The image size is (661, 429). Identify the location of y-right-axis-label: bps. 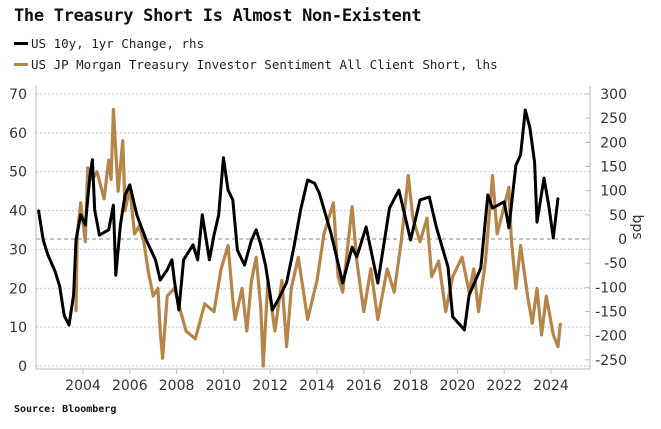
(637, 226).